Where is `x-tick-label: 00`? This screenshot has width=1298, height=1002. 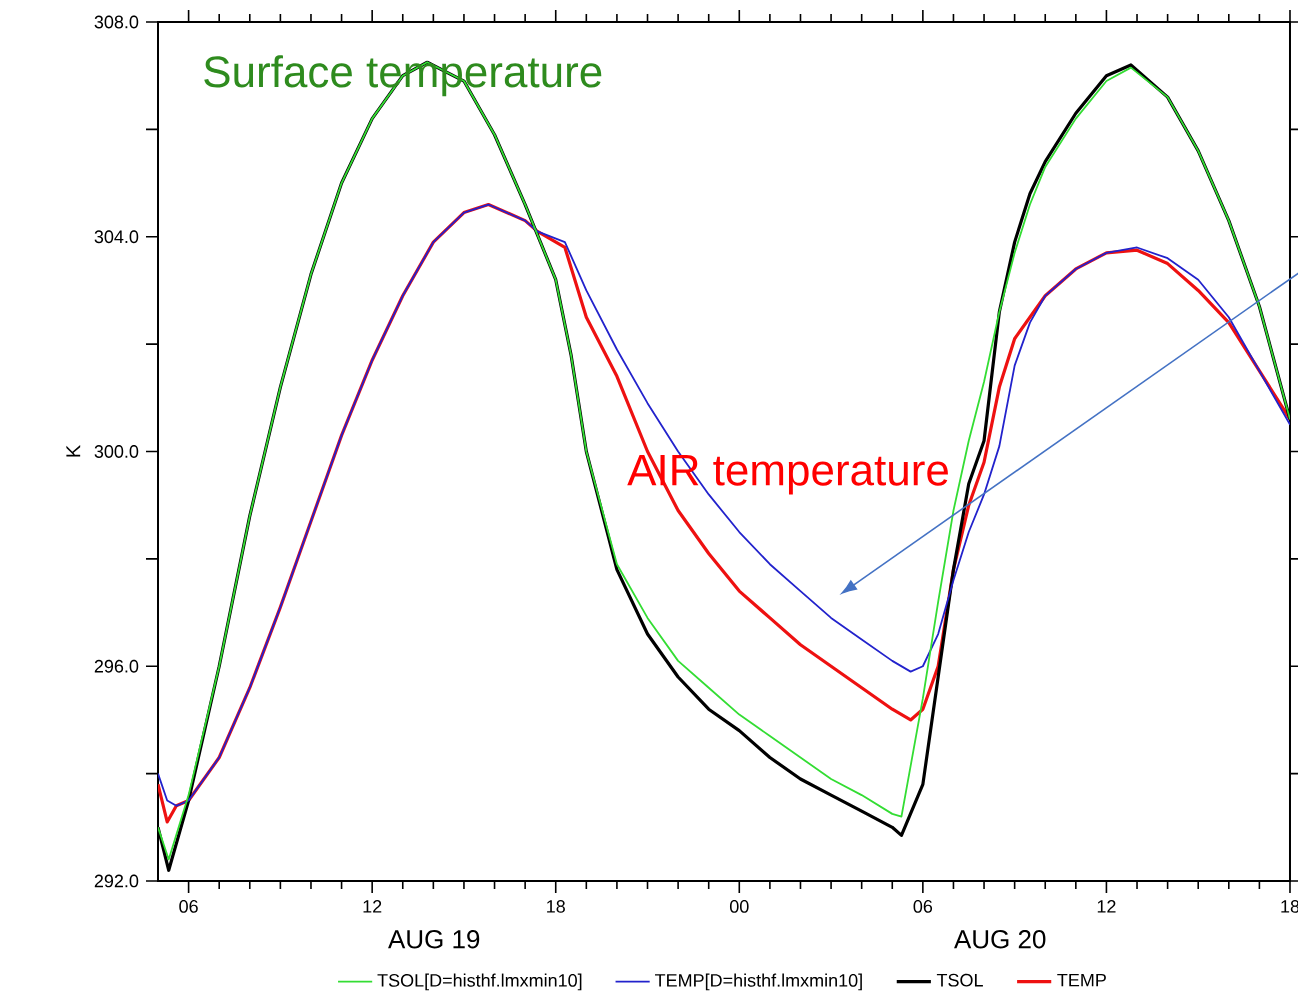
x-tick-label: 00 is located at coordinates (739, 906).